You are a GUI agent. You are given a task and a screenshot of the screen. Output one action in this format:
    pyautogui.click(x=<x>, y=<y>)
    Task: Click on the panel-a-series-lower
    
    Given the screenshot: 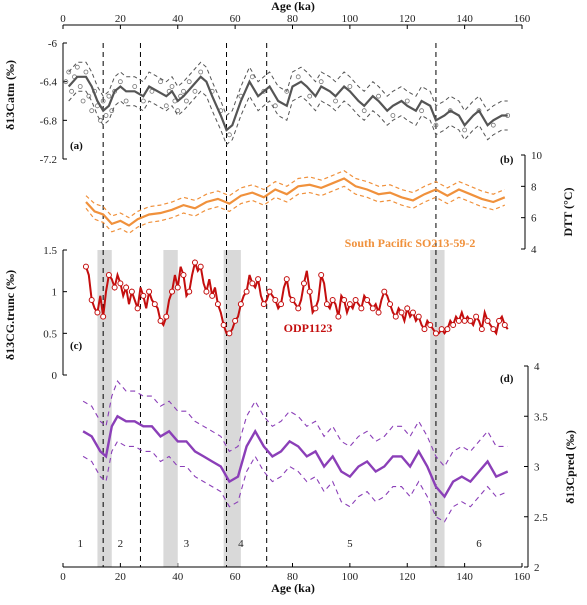 What is the action you would take?
    pyautogui.click(x=288, y=118)
    